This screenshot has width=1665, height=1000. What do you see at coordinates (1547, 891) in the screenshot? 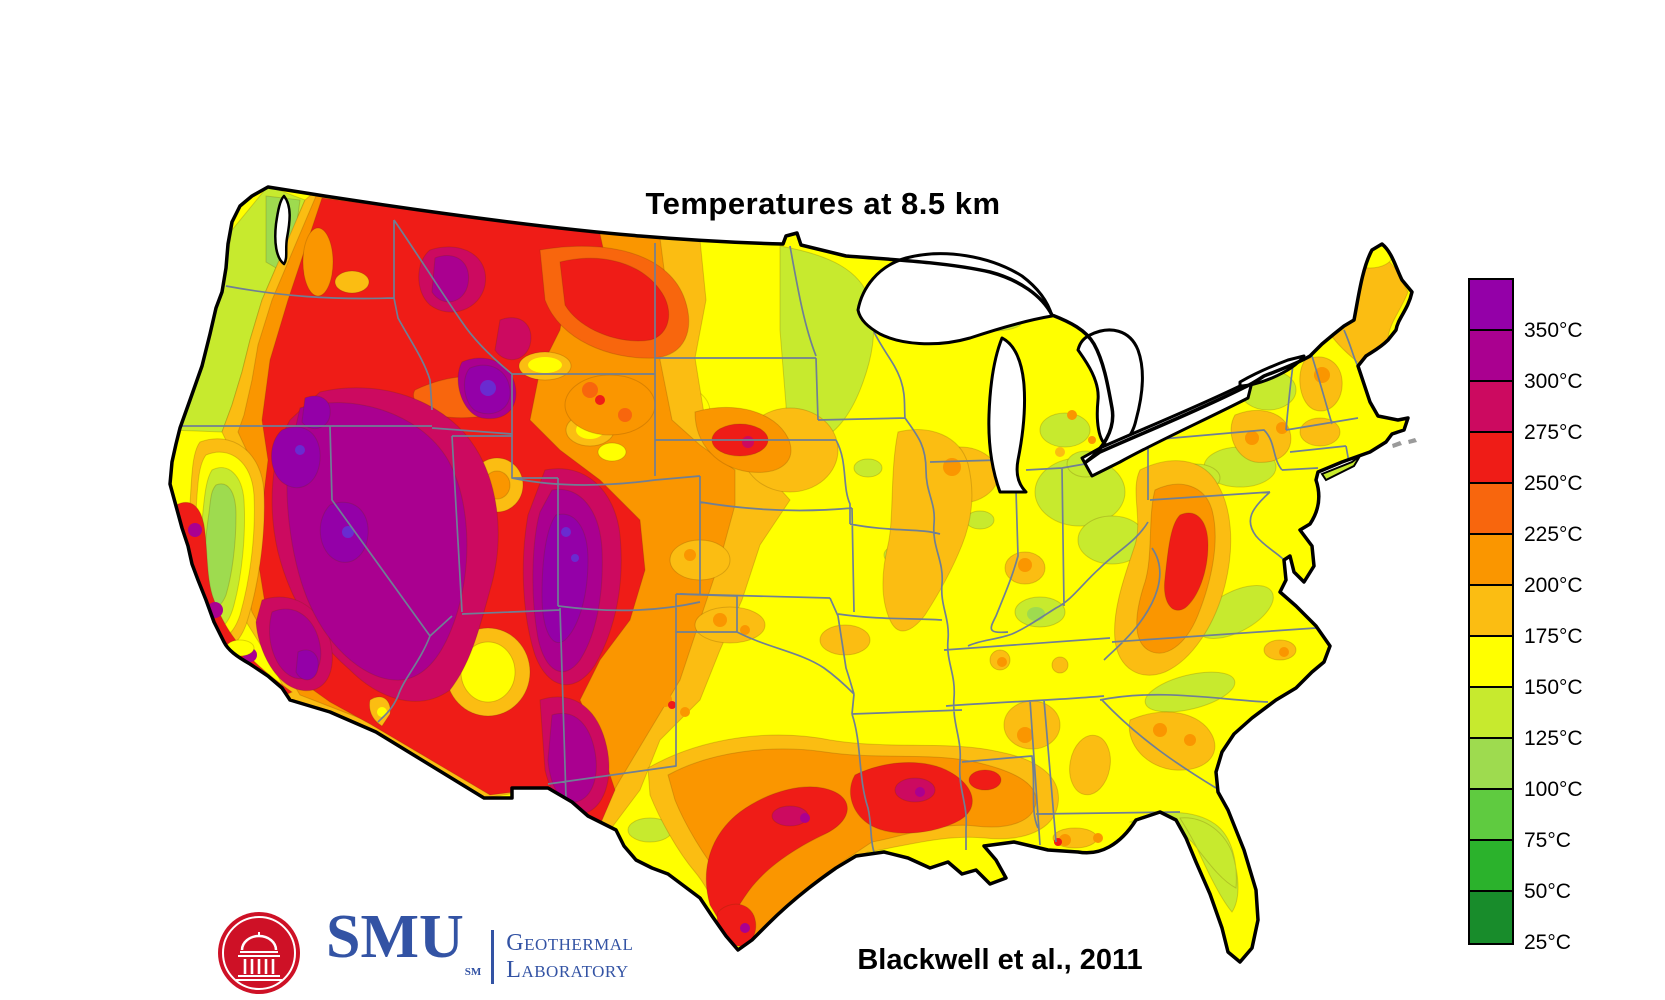
I see `legend-label: 50°C` at bounding box center [1547, 891].